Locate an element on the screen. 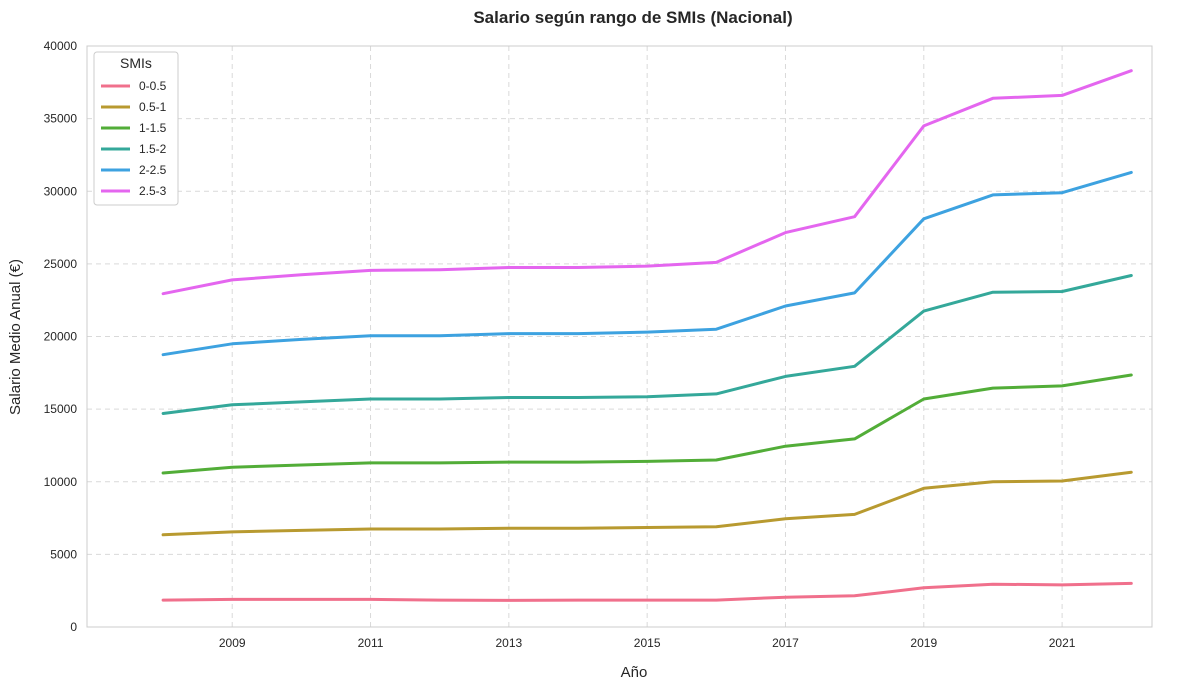  x-tick-label: 2021 is located at coordinates (1062, 643).